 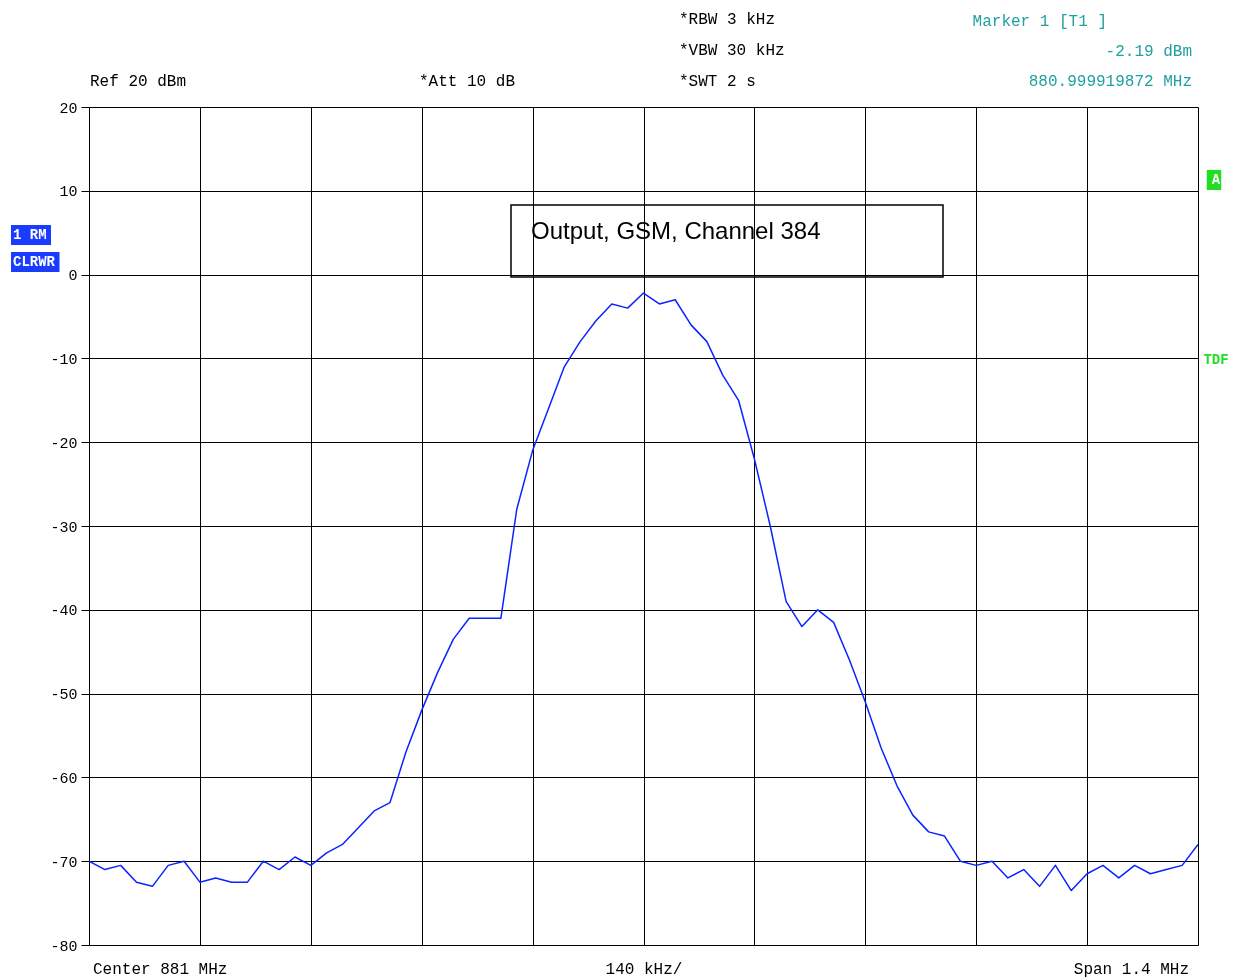 I want to click on text: A, so click(x=1216, y=180).